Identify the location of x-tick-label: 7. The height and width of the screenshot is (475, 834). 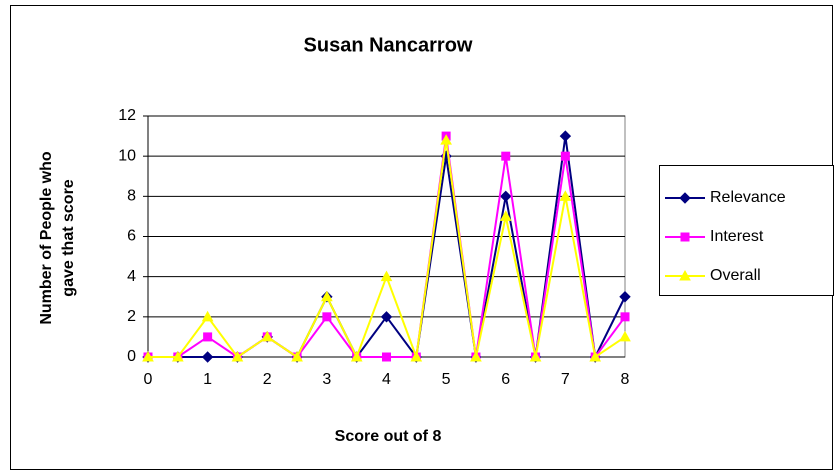
(565, 379).